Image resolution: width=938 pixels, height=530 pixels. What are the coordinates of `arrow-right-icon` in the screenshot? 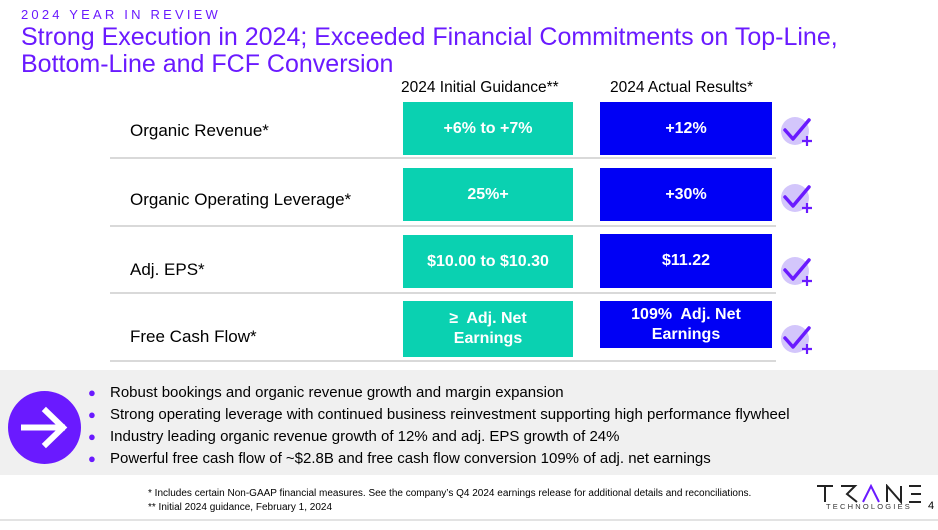 It's located at (44, 427).